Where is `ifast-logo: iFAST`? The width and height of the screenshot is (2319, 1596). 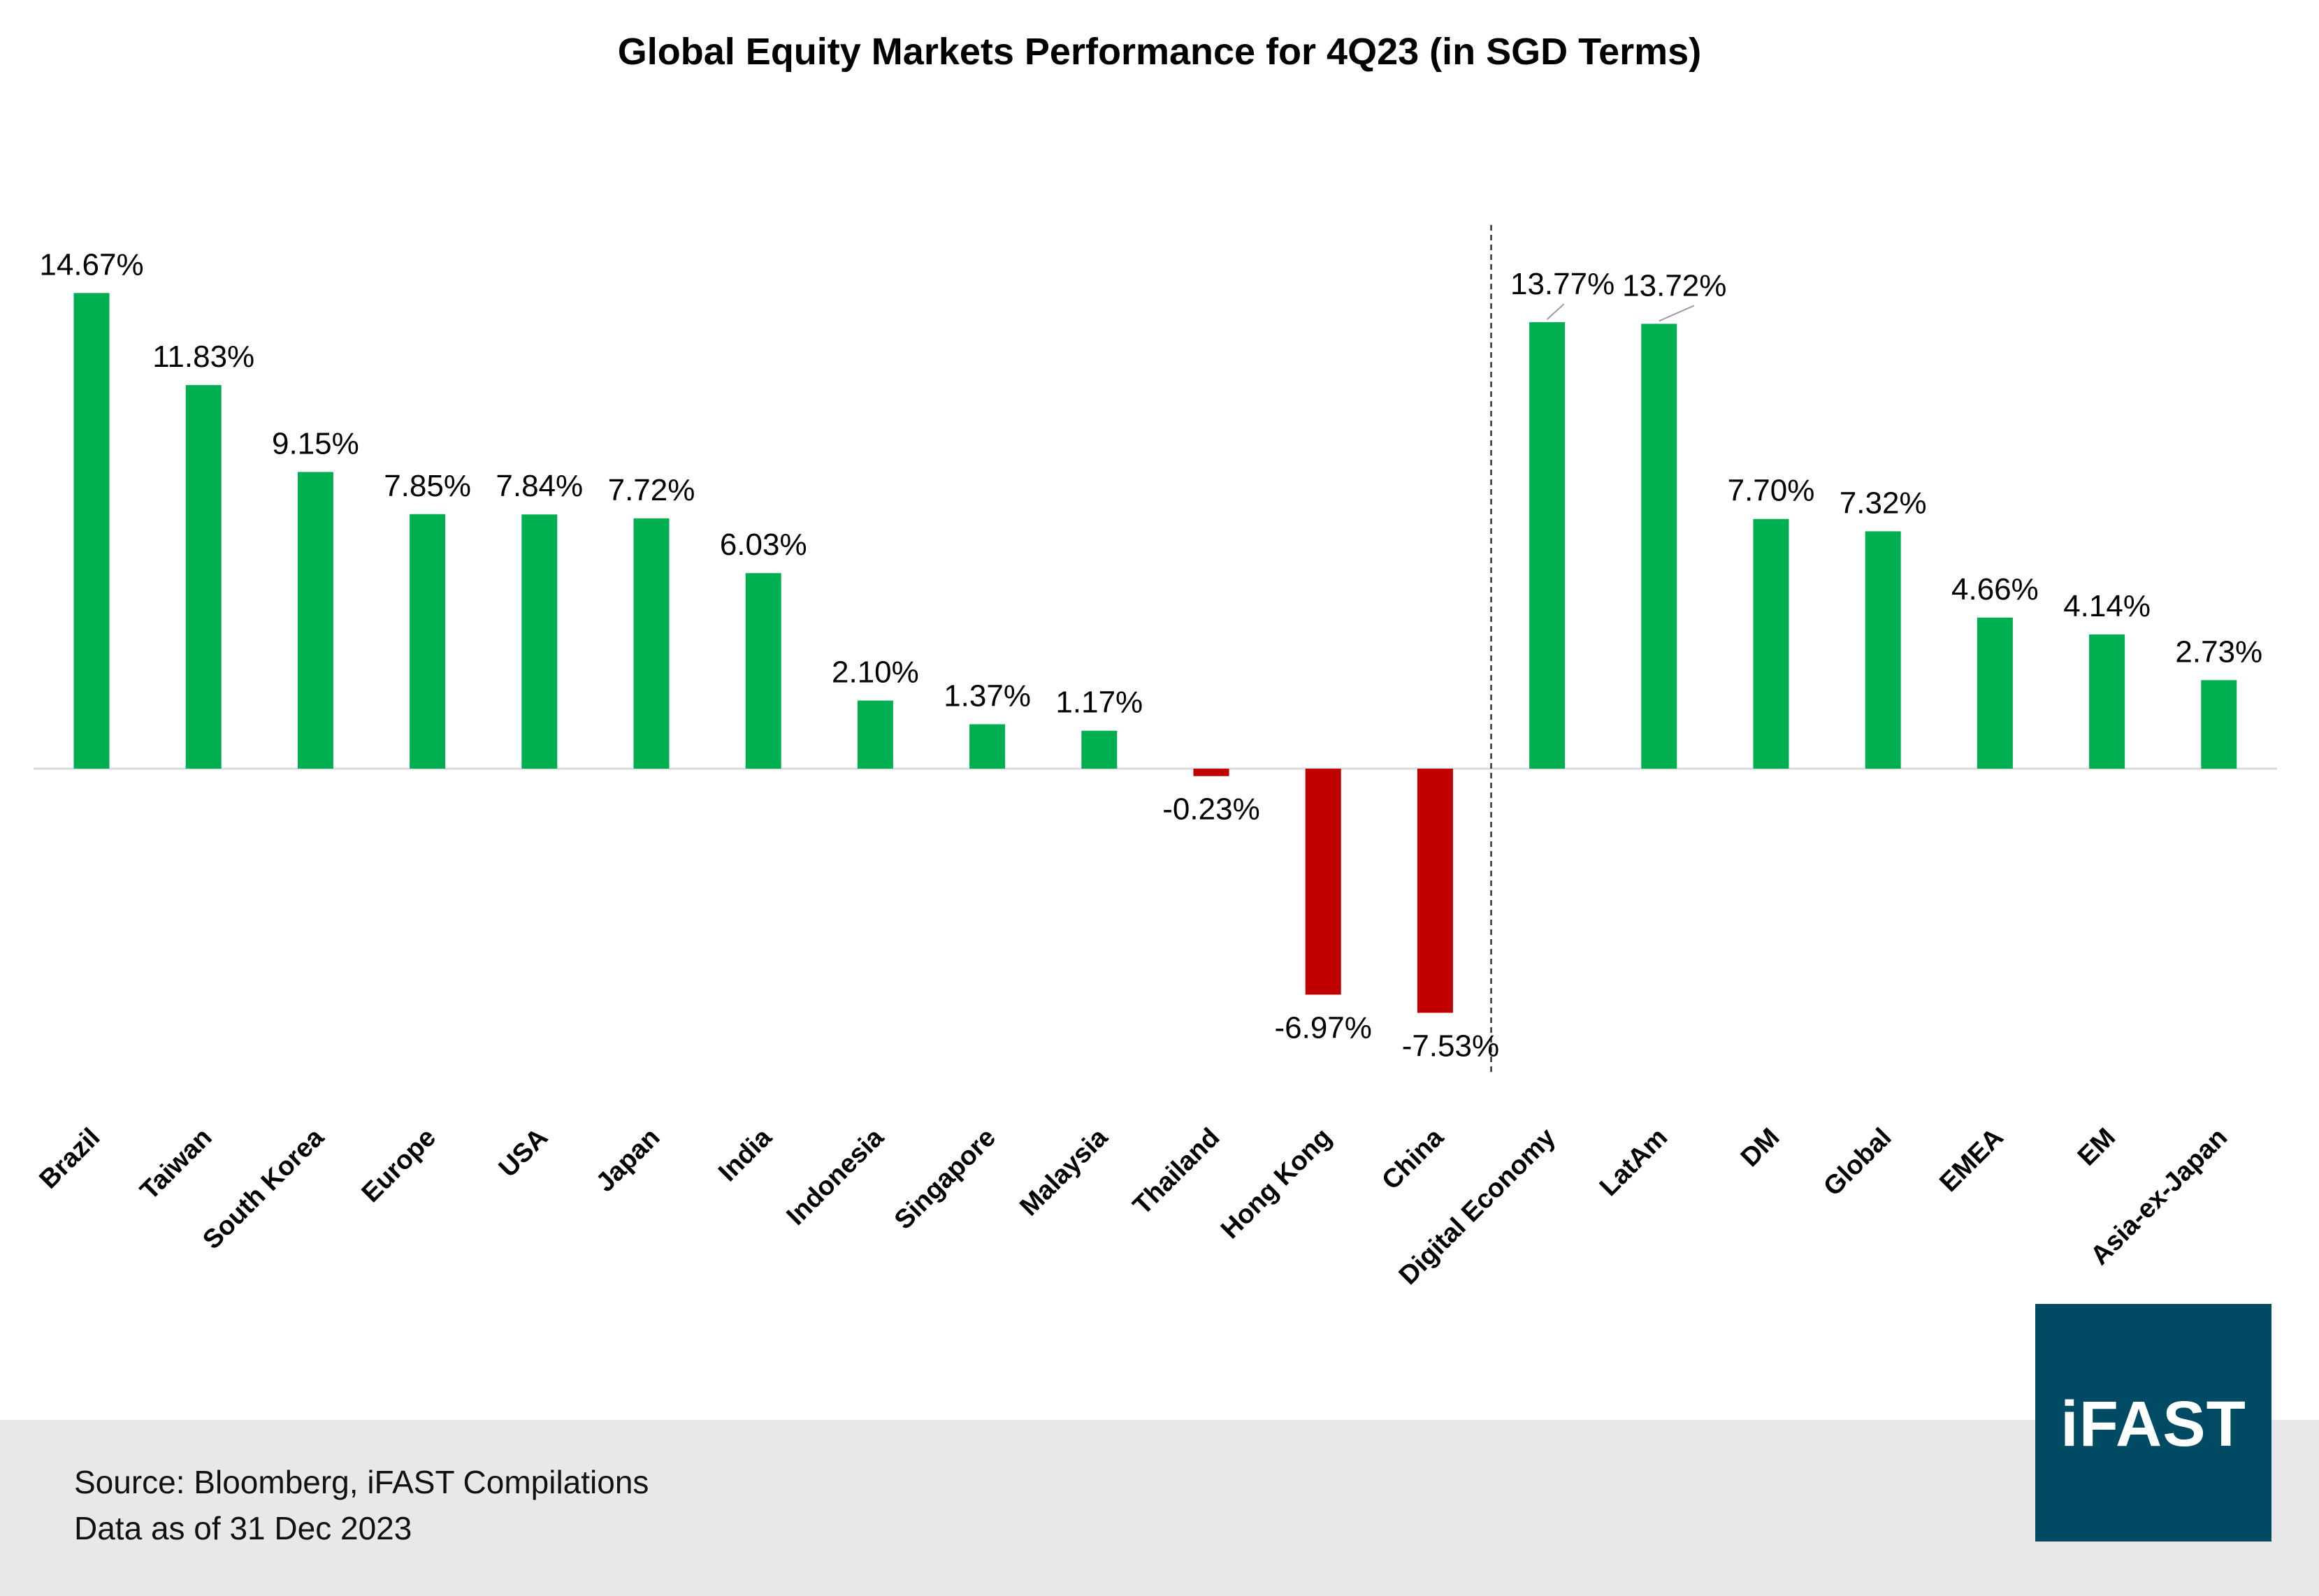
ifast-logo: iFAST is located at coordinates (2153, 1422).